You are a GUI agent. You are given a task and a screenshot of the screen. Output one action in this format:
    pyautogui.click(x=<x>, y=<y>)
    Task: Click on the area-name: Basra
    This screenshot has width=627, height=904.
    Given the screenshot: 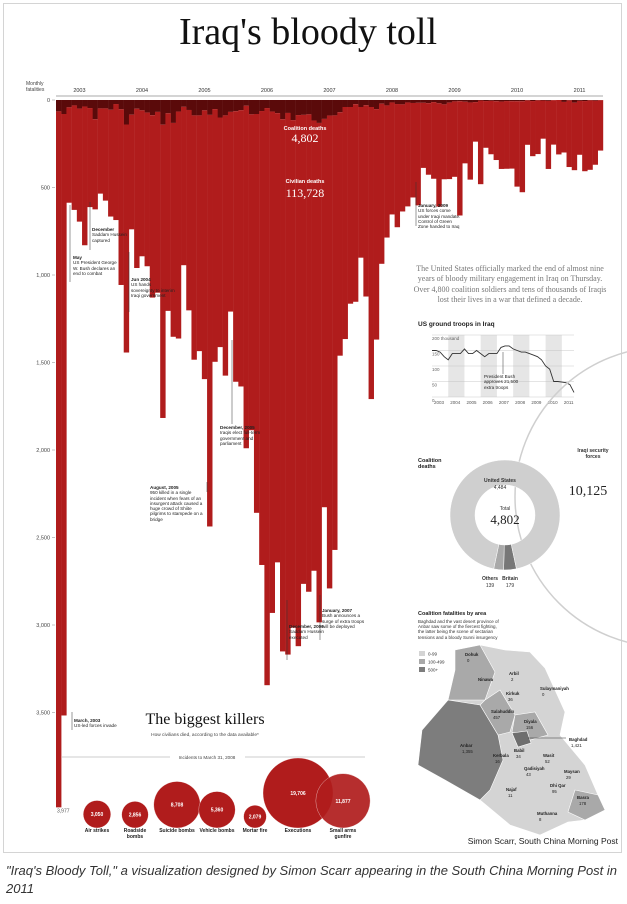 What is the action you would take?
    pyautogui.click(x=583, y=797)
    